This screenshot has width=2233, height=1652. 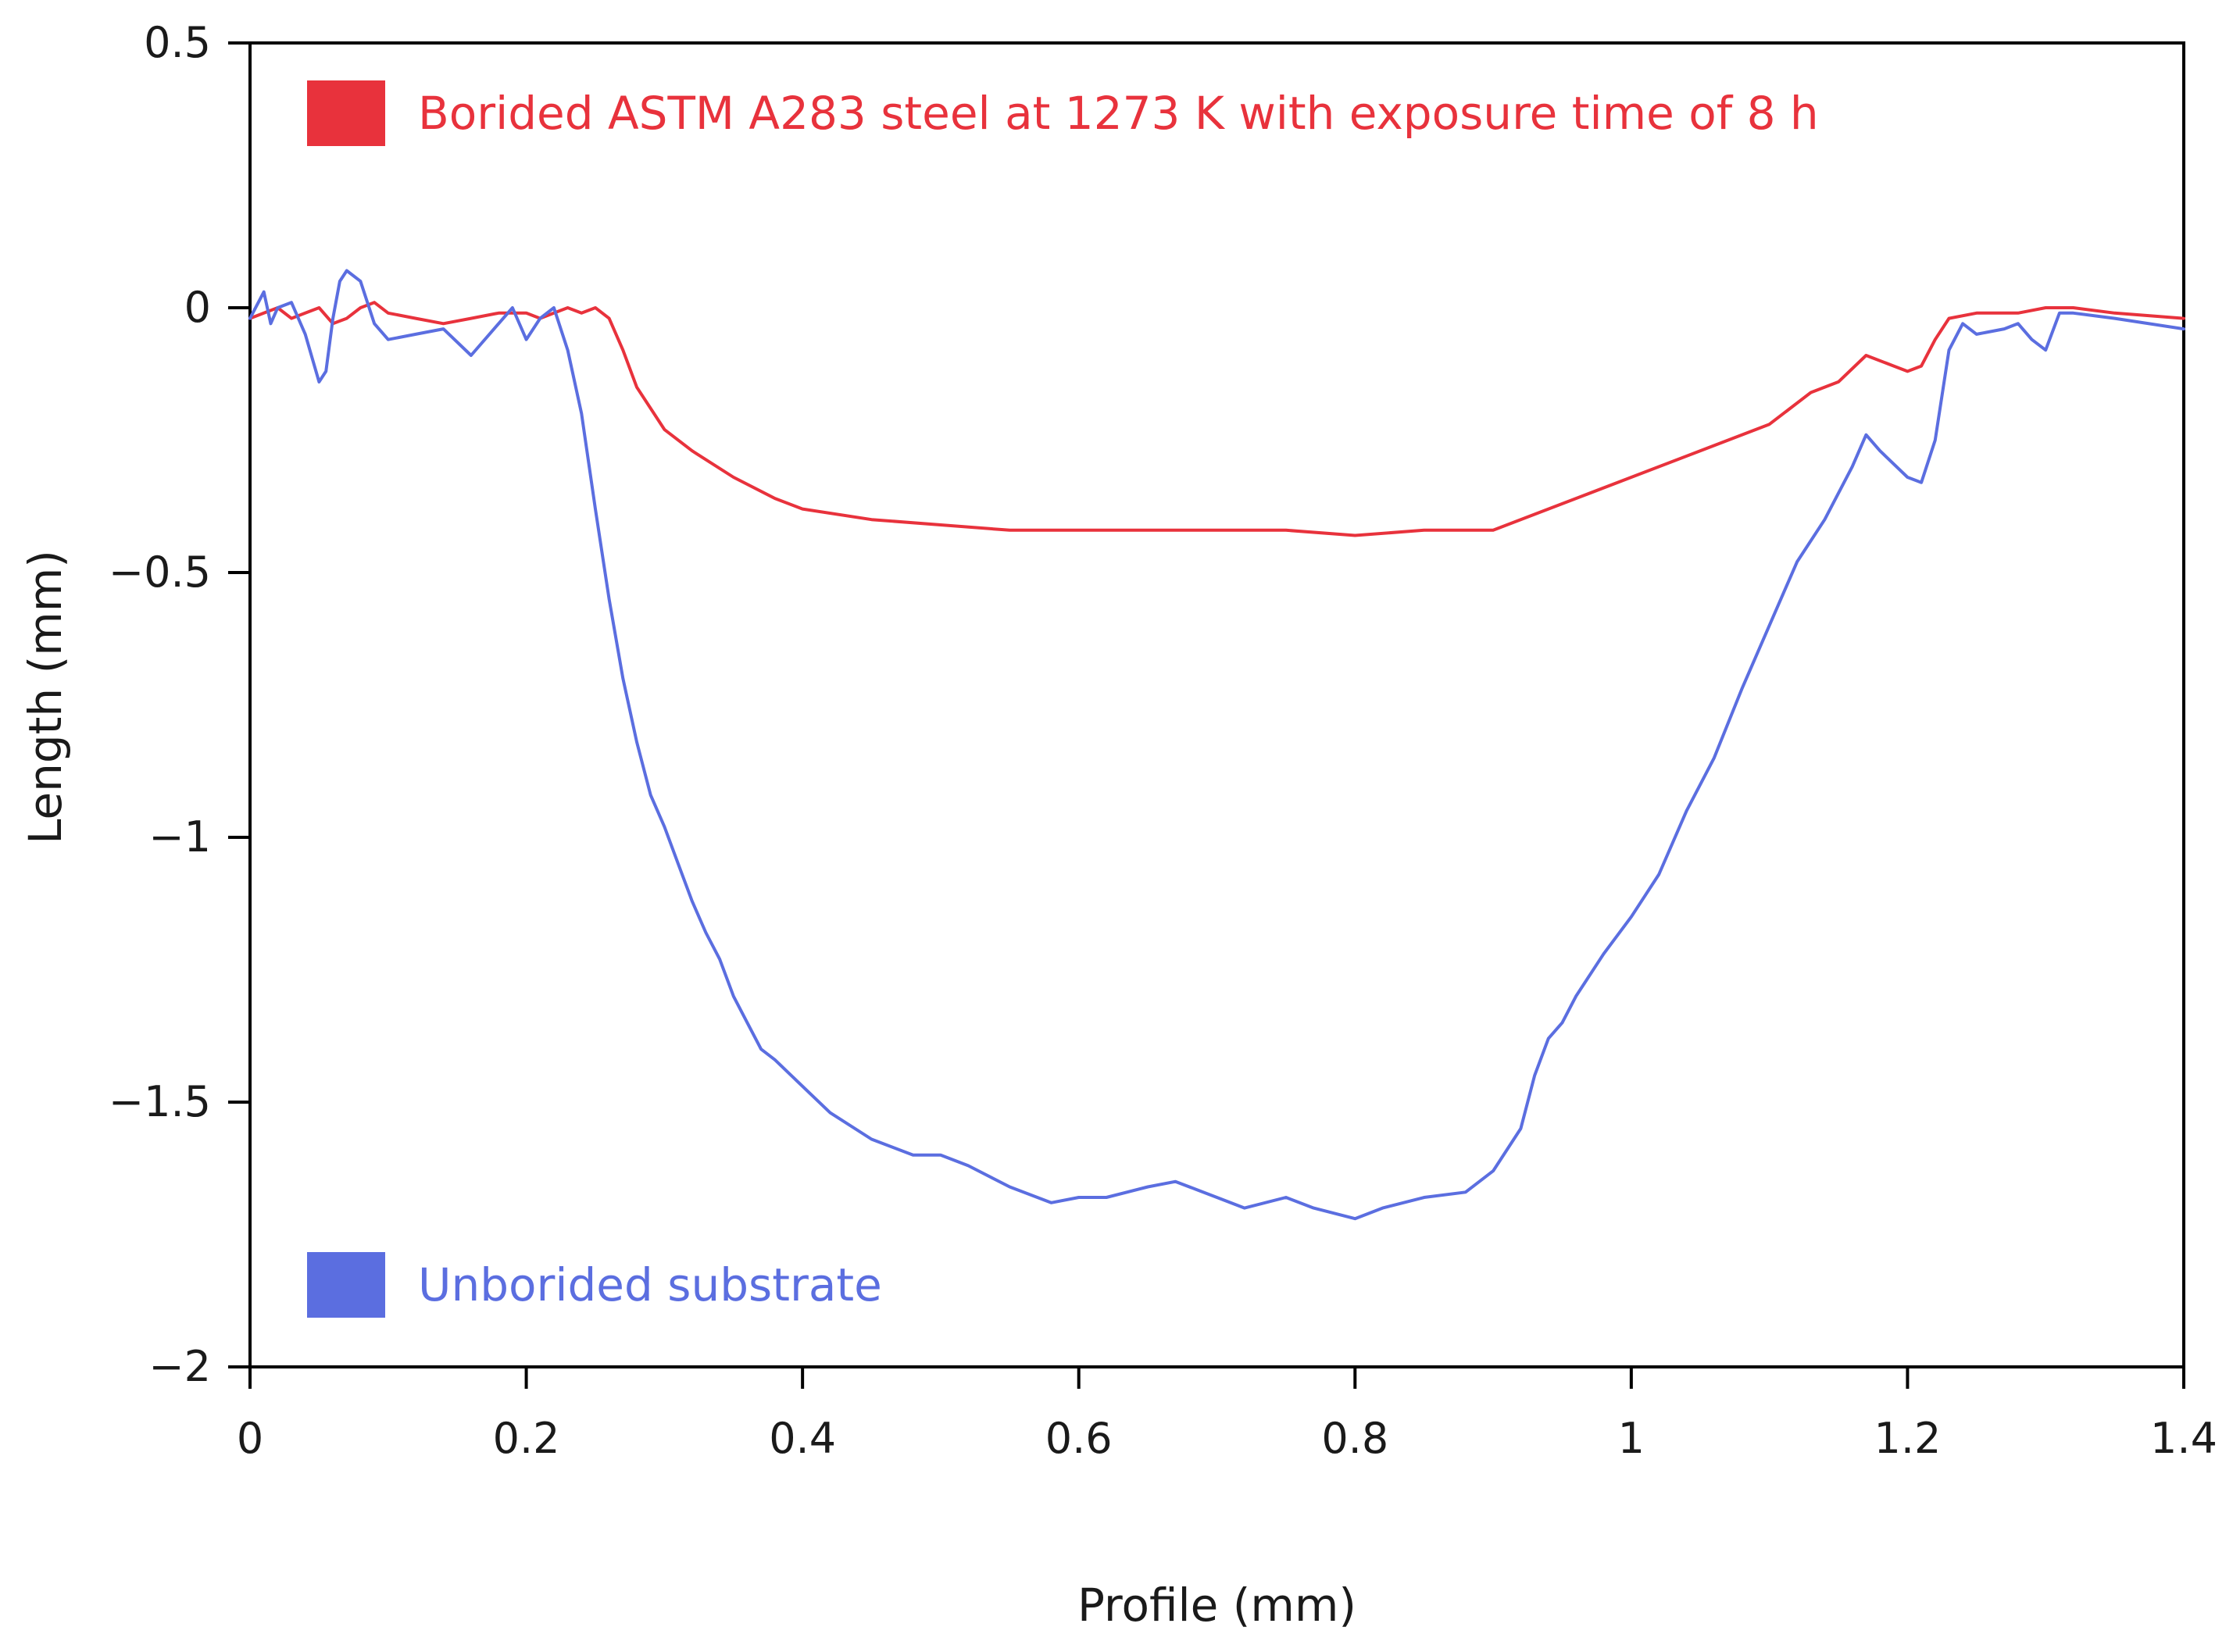 I want to click on x-tick-label: 0.4, so click(x=802, y=1438).